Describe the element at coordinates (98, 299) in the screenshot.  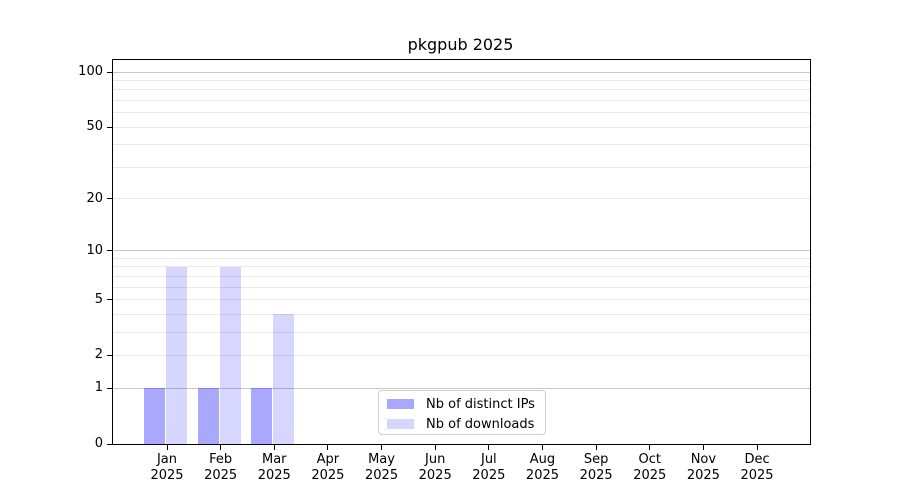
I see `y-tick-label: 5` at that location.